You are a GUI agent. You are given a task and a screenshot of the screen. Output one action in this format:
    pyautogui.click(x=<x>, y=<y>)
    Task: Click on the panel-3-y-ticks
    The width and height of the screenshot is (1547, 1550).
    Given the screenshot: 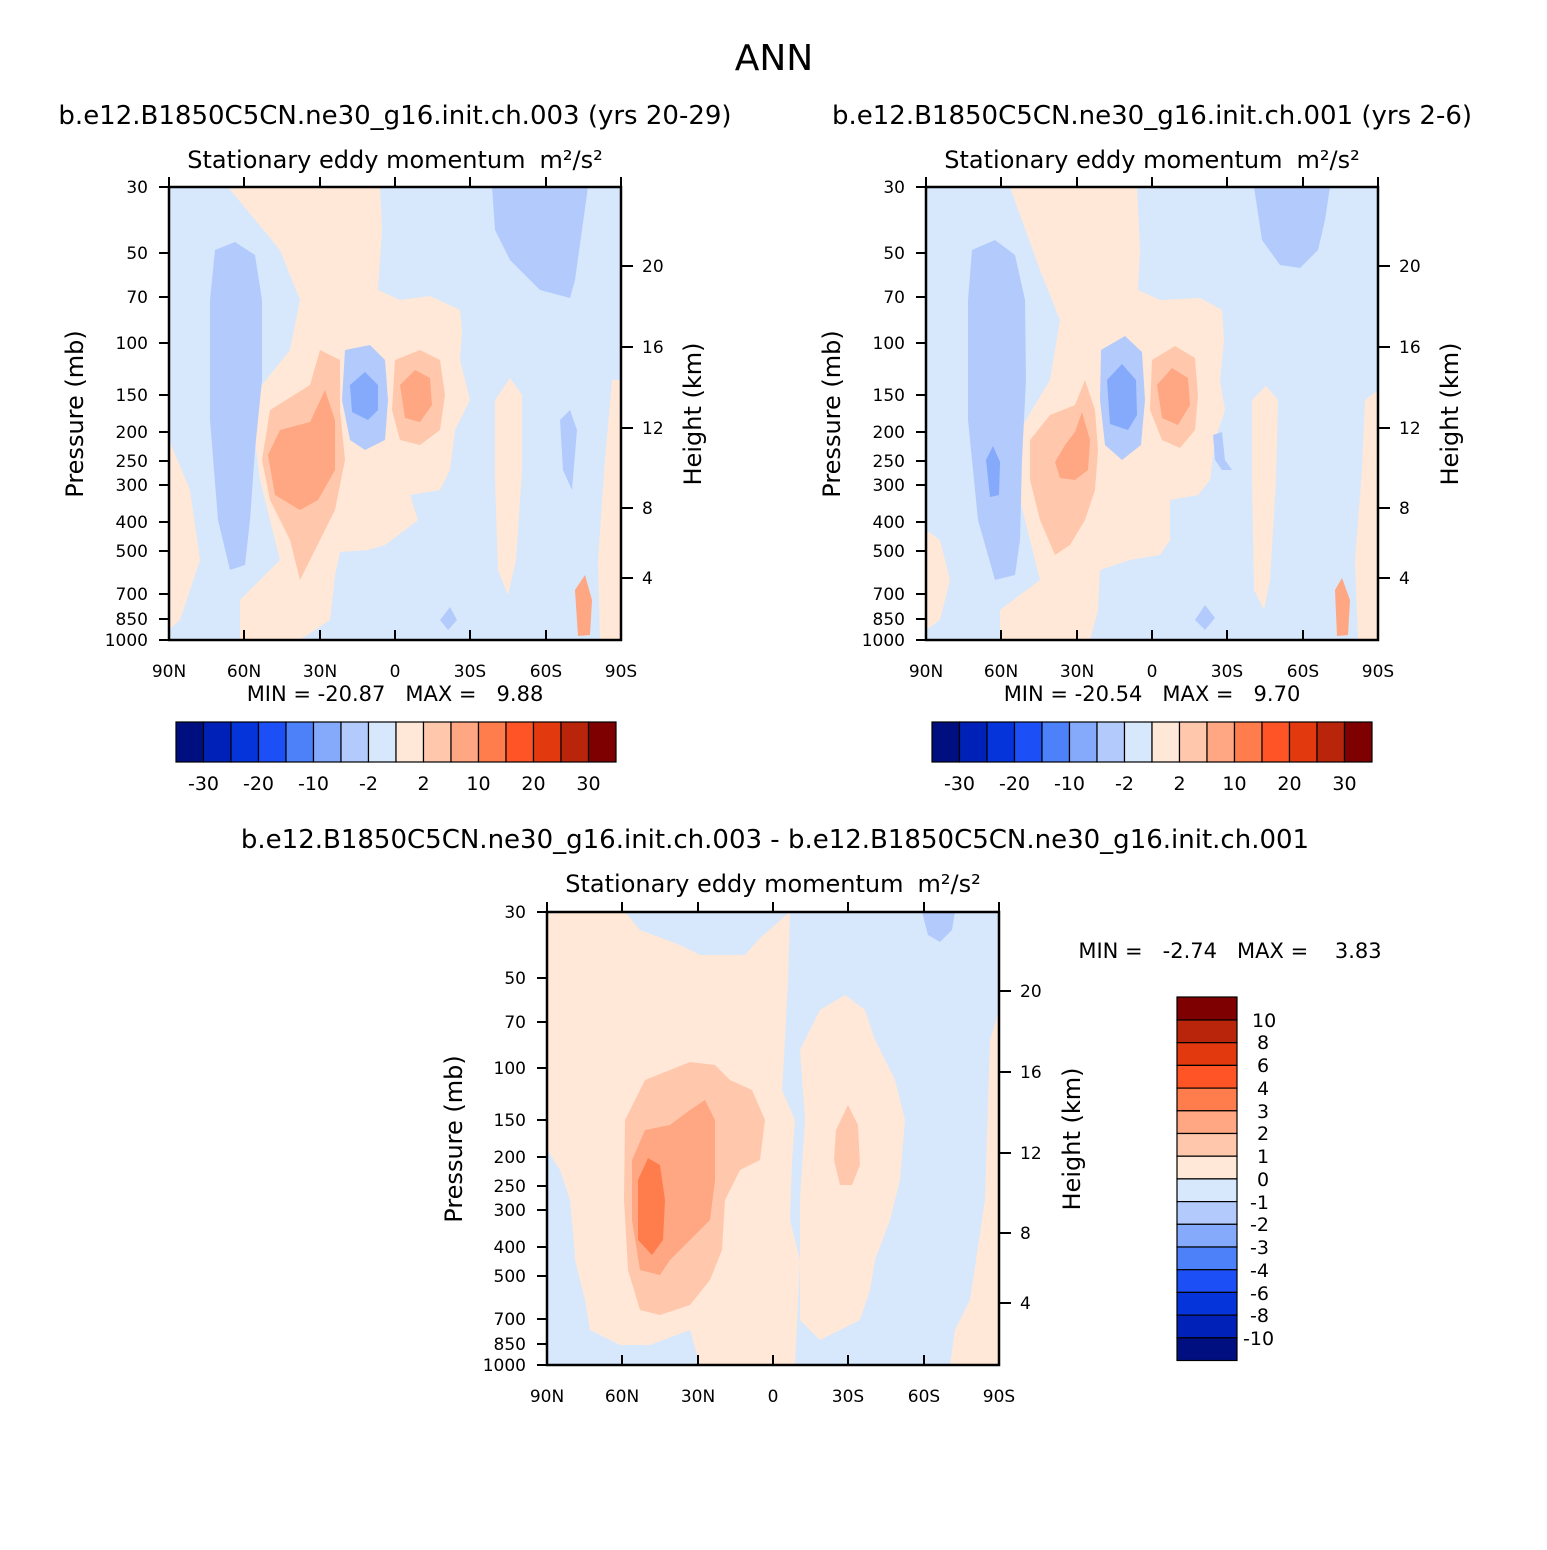 What is the action you would take?
    pyautogui.click(x=542, y=1138)
    